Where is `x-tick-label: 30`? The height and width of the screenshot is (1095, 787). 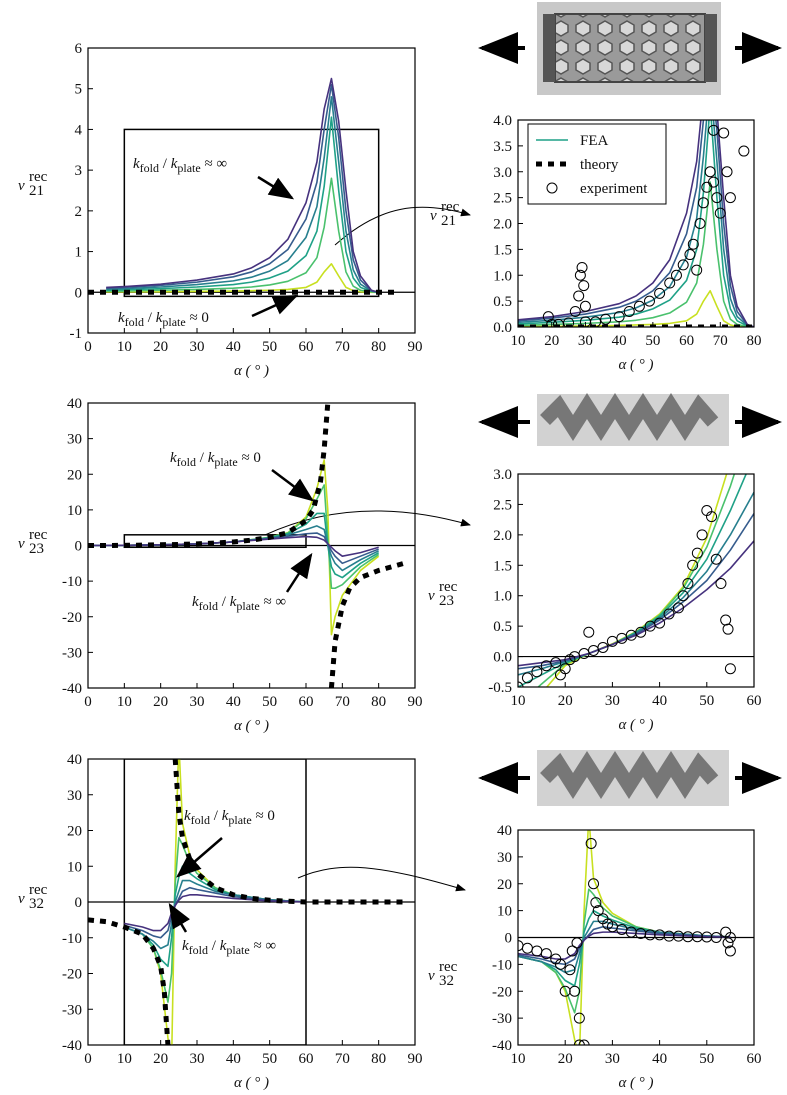 x-tick-label: 30 is located at coordinates (197, 1059).